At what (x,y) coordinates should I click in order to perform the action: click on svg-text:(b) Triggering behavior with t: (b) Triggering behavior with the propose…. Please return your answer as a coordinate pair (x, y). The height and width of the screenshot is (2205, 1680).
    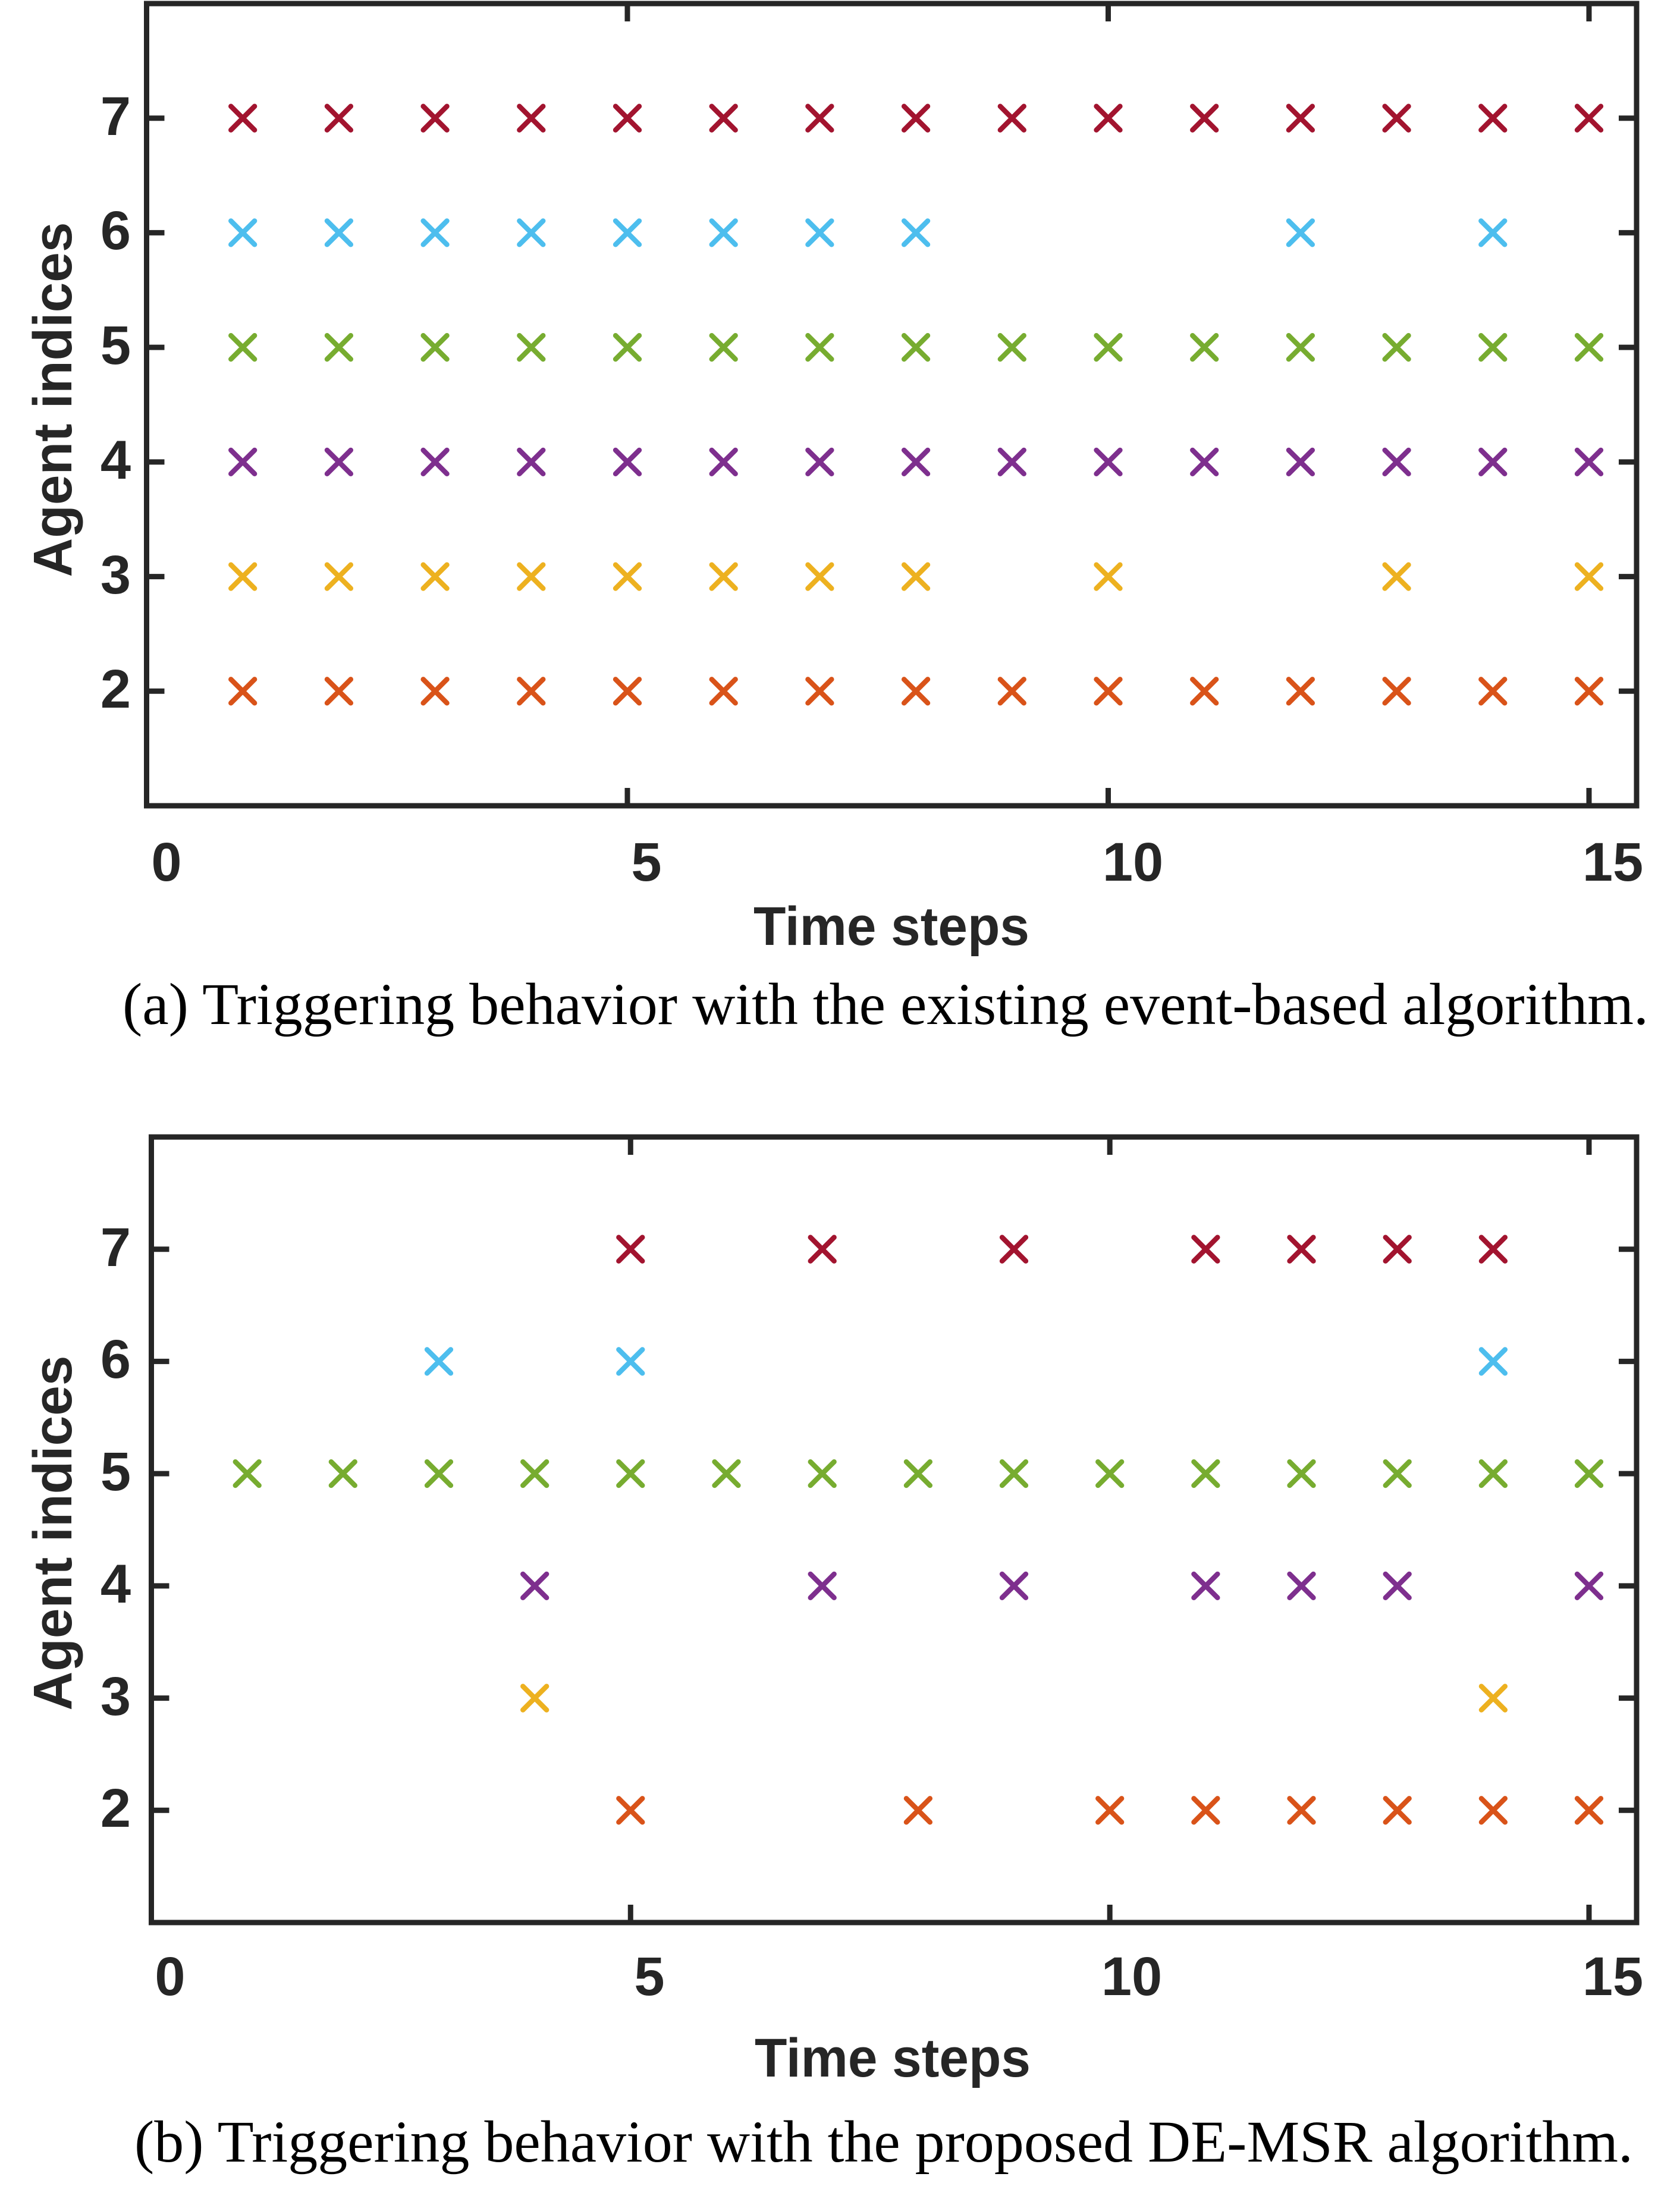
    Looking at the image, I should click on (884, 2142).